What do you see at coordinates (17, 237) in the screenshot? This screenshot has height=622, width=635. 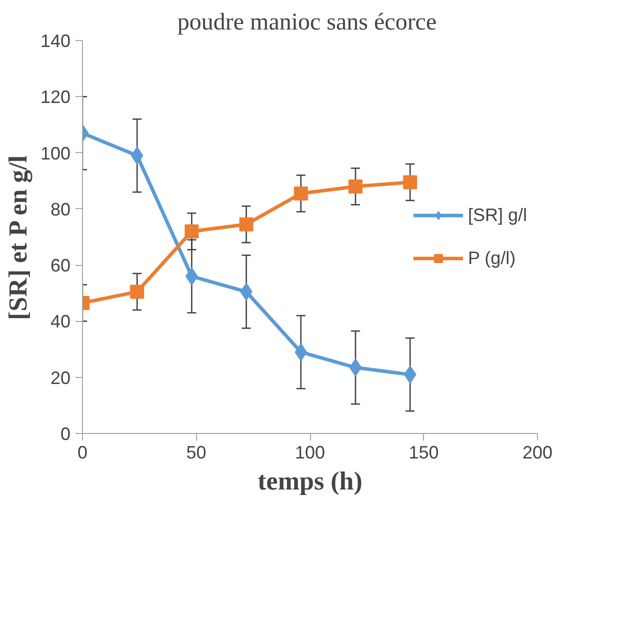 I see `y-axis-title: [SR] et P en g/l` at bounding box center [17, 237].